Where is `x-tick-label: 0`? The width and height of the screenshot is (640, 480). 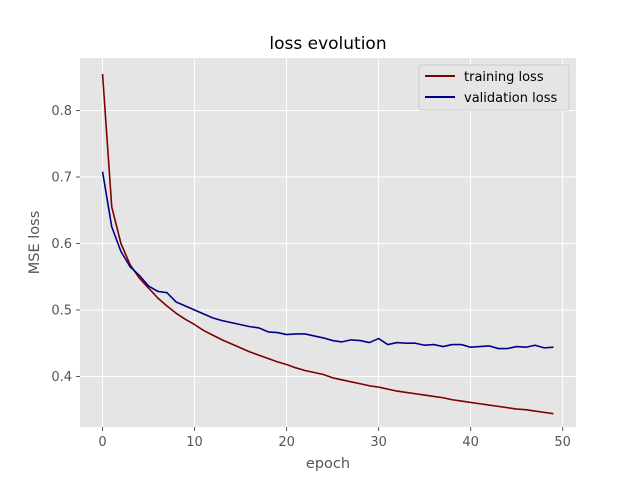 x-tick-label: 0 is located at coordinates (102, 442).